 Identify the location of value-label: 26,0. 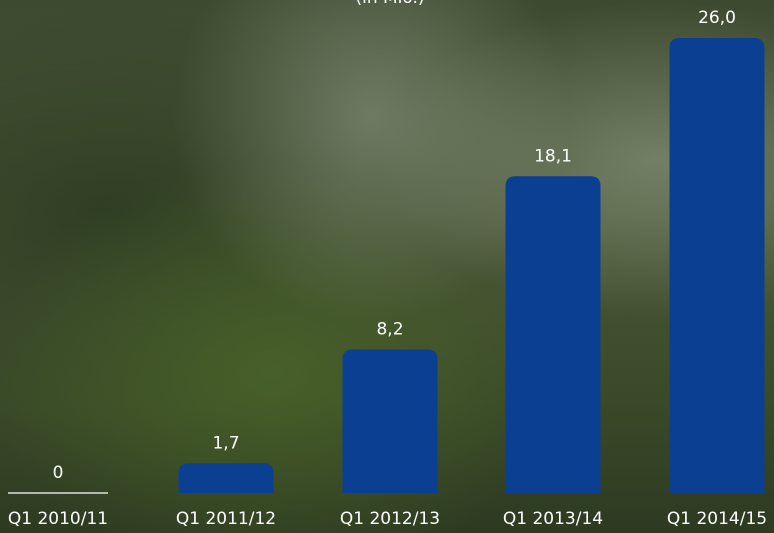
(717, 18).